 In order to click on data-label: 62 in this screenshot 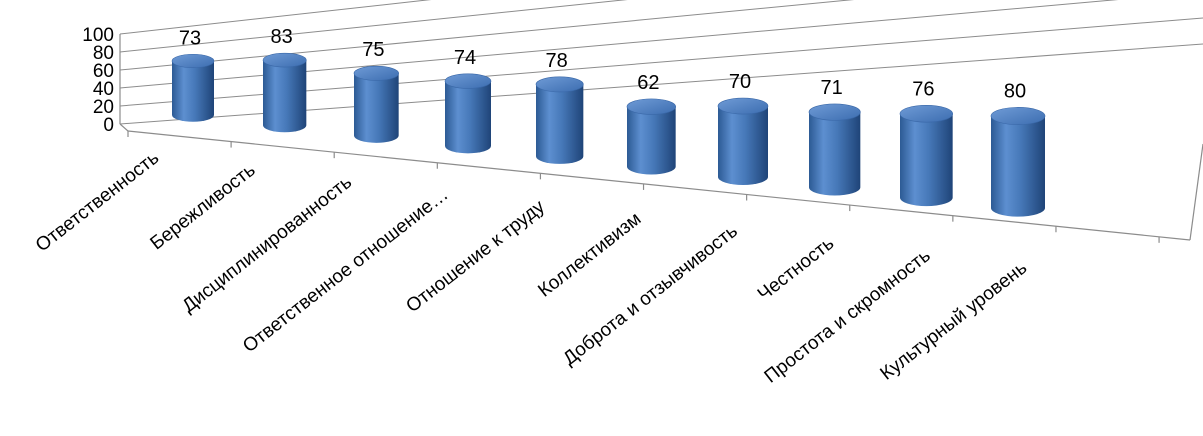, I will do `click(648, 83)`.